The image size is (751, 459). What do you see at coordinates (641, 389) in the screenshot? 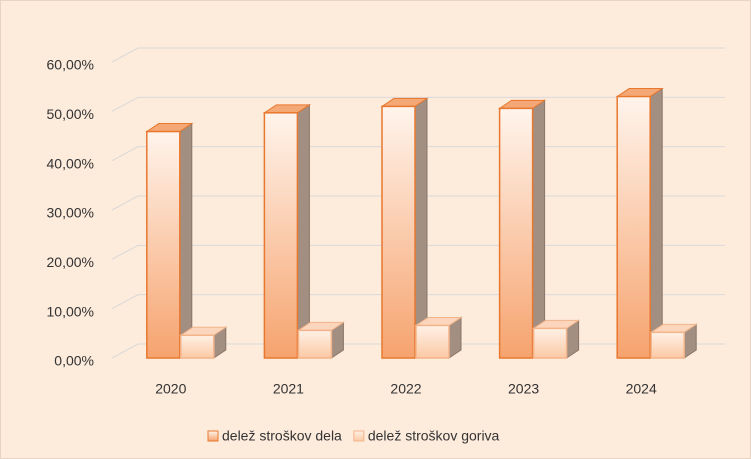
I see `x-tick-label: 2024` at bounding box center [641, 389].